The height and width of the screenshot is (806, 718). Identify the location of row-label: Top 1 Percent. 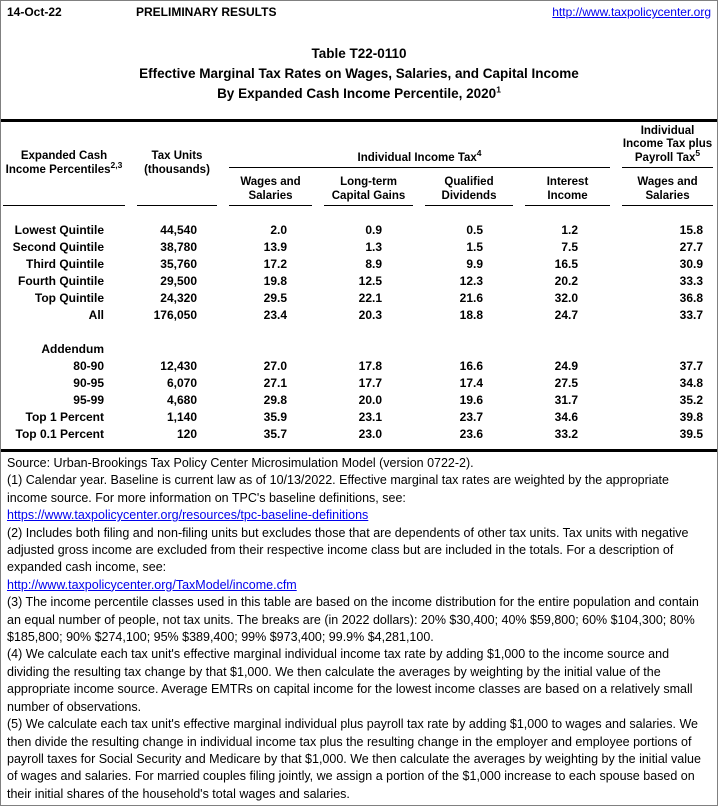
(64, 416).